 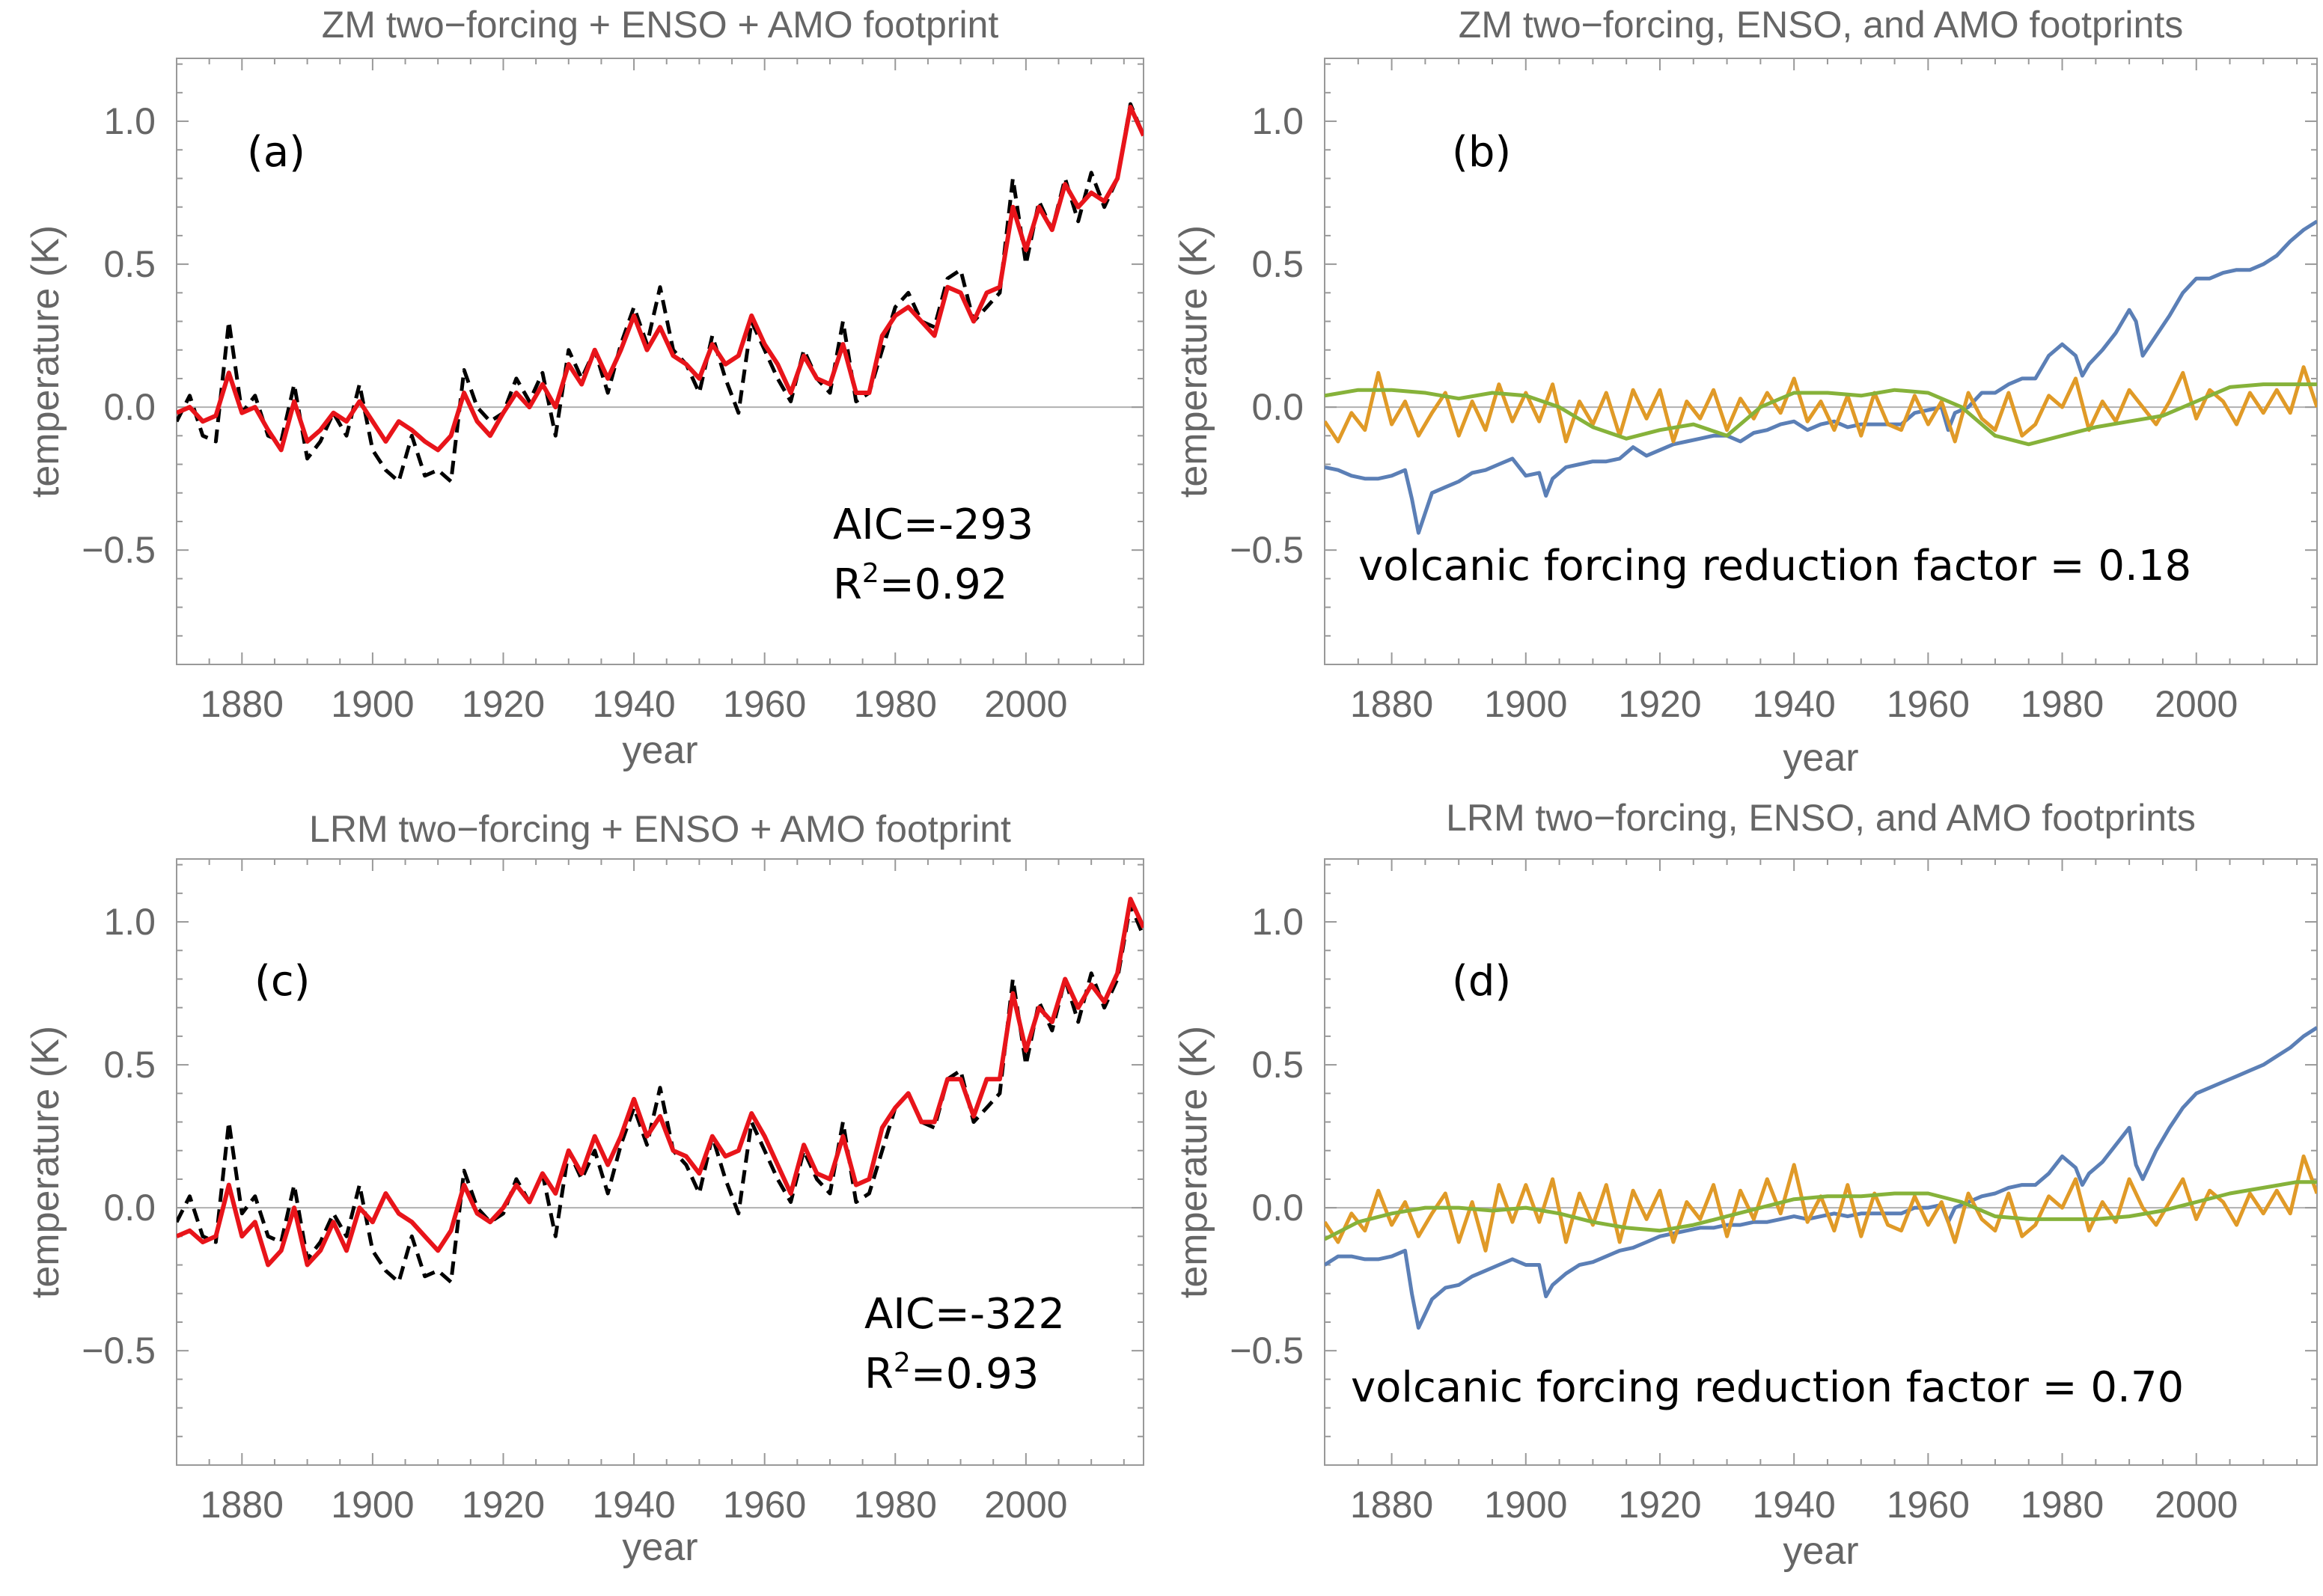 I want to click on volcanic-factor-note: volcanic forcing reduction factor = 0.70, so click(x=1767, y=1388).